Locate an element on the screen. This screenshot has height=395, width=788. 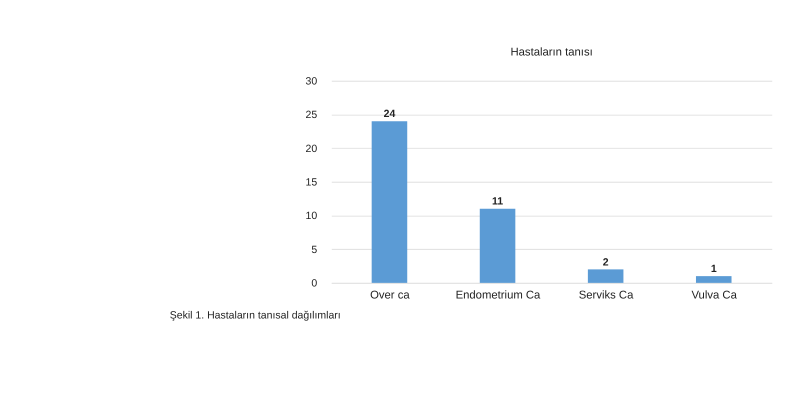
data-label: 11 is located at coordinates (498, 202).